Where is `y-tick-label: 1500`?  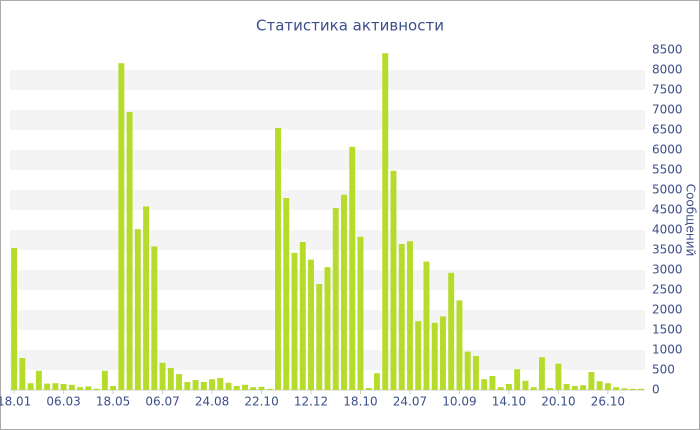 y-tick-label: 1500 is located at coordinates (667, 330).